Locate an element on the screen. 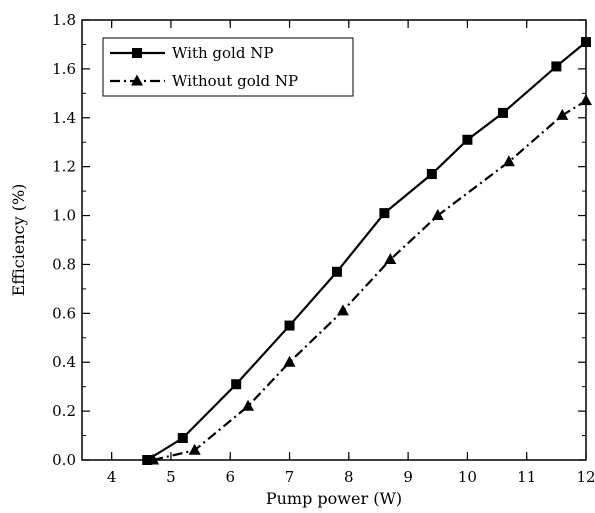 The image size is (595, 513). legend-label: With gold NP is located at coordinates (222, 53).